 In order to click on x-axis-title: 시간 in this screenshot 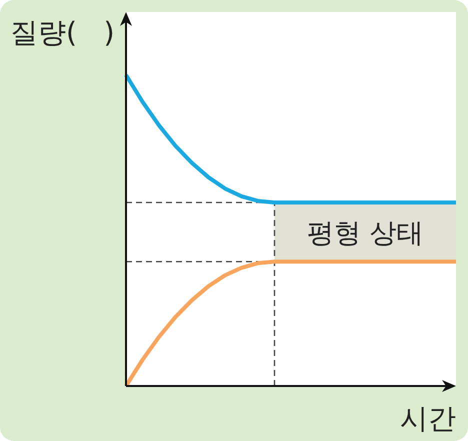, I will do `click(428, 418)`.